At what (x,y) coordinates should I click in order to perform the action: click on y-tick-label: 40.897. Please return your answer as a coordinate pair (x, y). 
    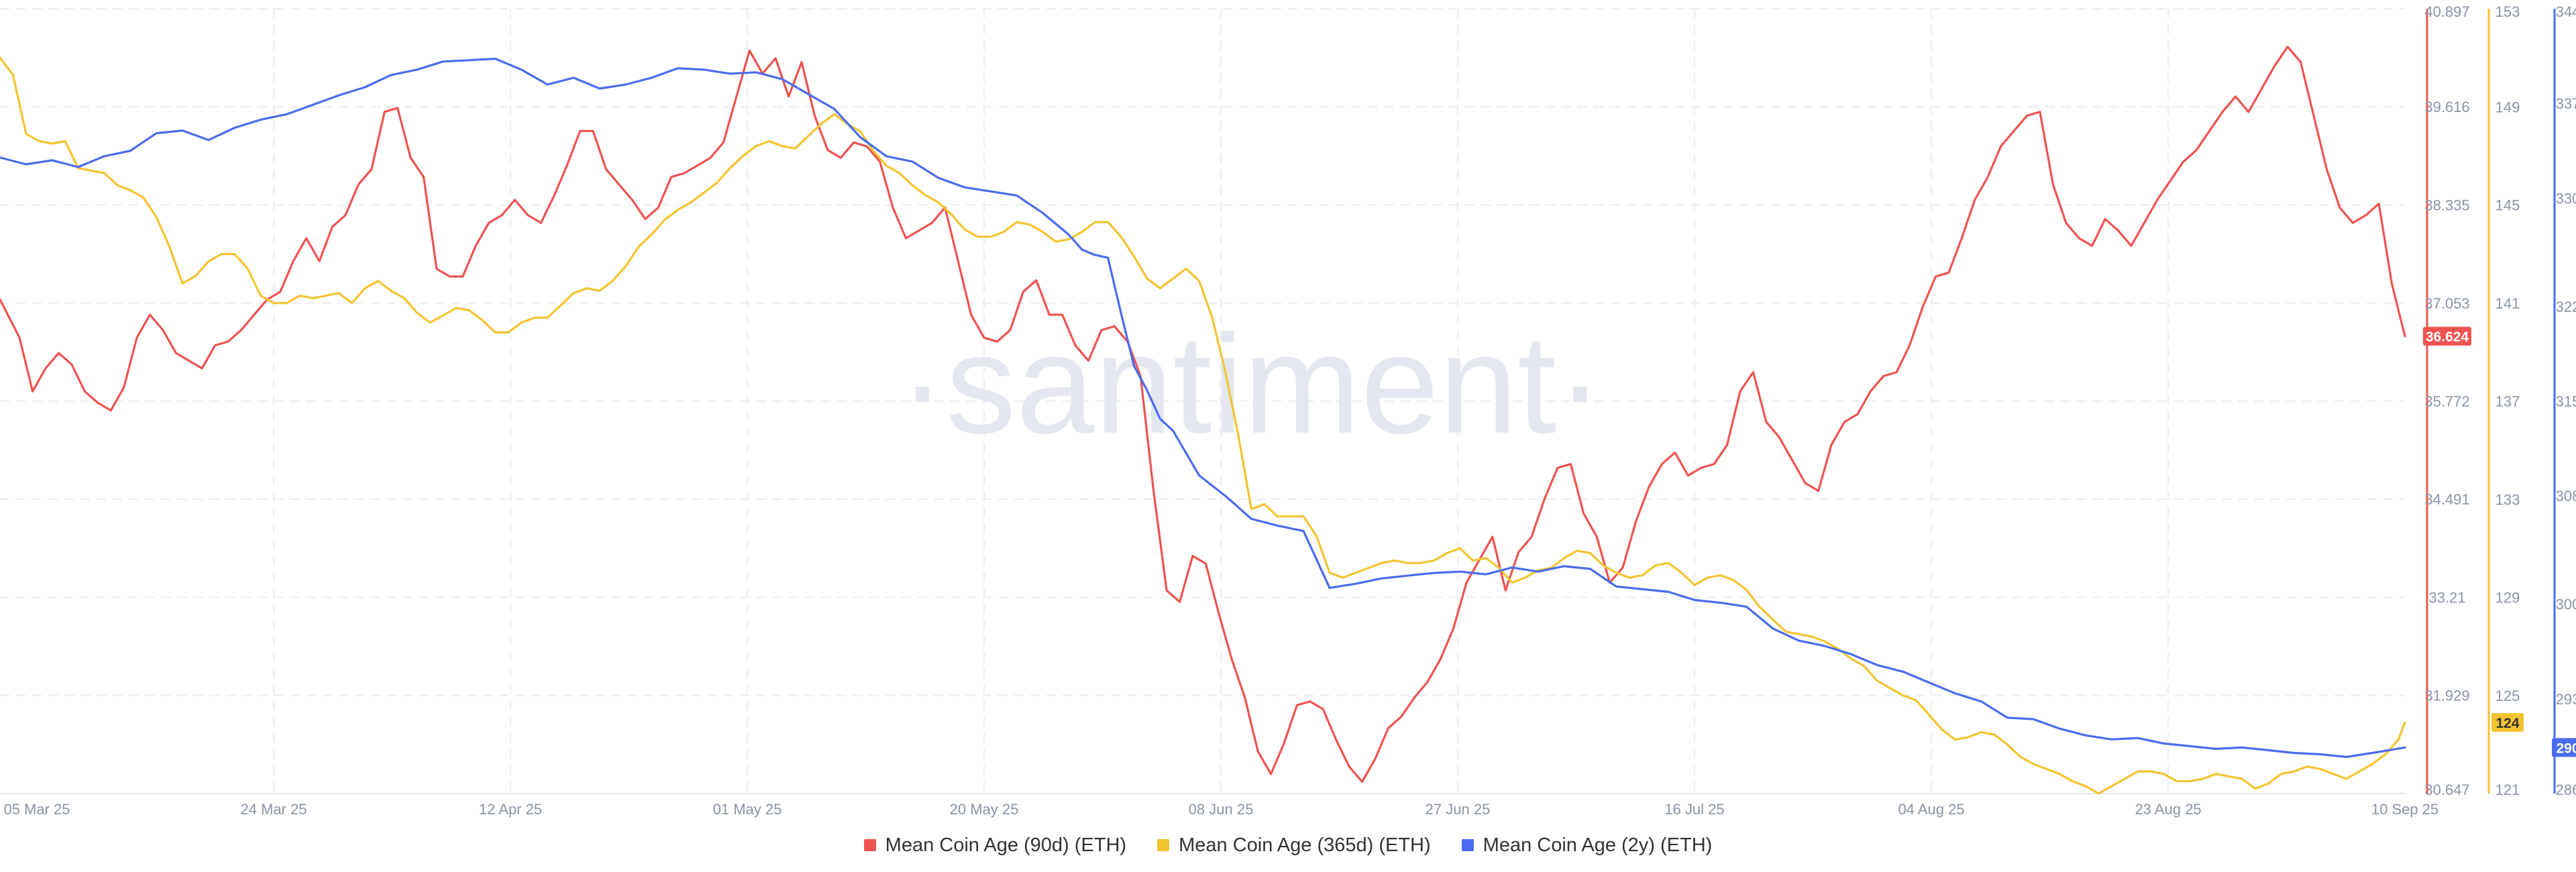
    Looking at the image, I should click on (2446, 11).